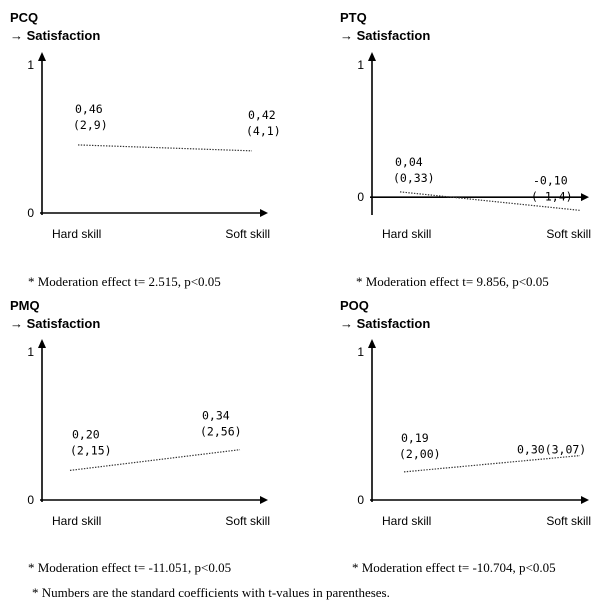 This screenshot has height=610, width=591. I want to click on data-label-coefficient: 0,20, so click(86, 434).